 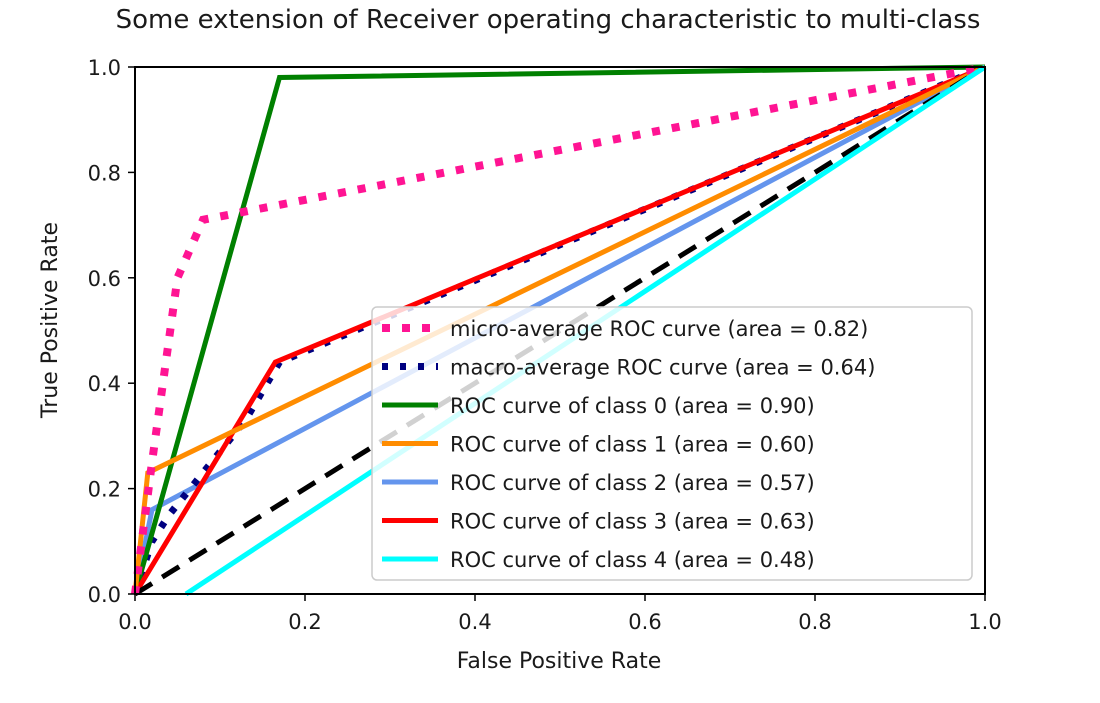 What do you see at coordinates (632, 445) in the screenshot?
I see `legend-label-3: ROC curve of class 1 (area = 0.60)` at bounding box center [632, 445].